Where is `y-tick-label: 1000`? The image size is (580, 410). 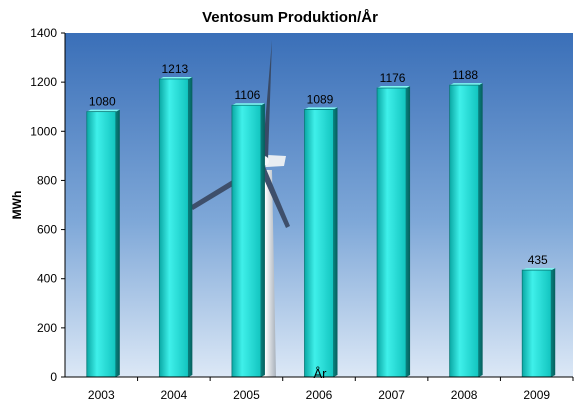 y-tick-label: 1000 is located at coordinates (43, 131).